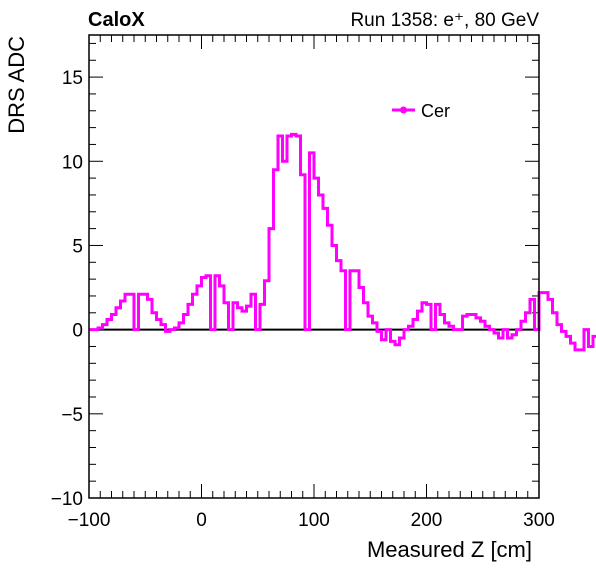 The height and width of the screenshot is (572, 596). Describe the element at coordinates (403, 110) in the screenshot. I see `legend-dot-marker` at that location.